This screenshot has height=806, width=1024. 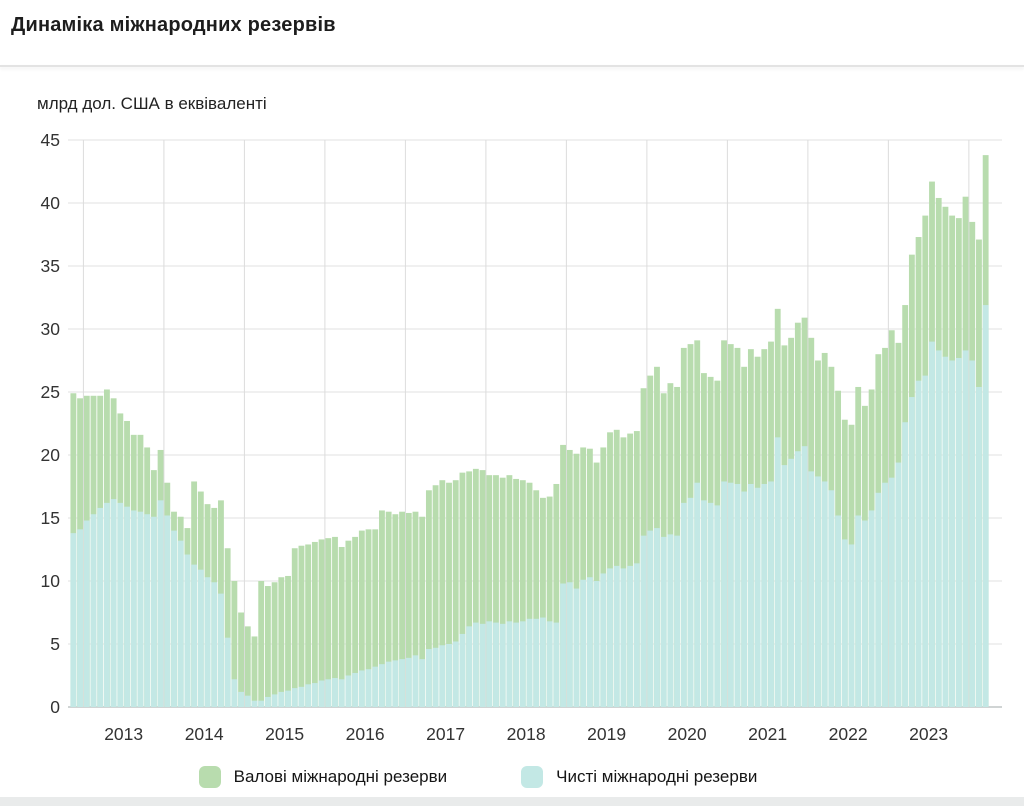 What do you see at coordinates (322, 777) in the screenshot?
I see `legend-item-gross: Валові міжнародні резерви` at bounding box center [322, 777].